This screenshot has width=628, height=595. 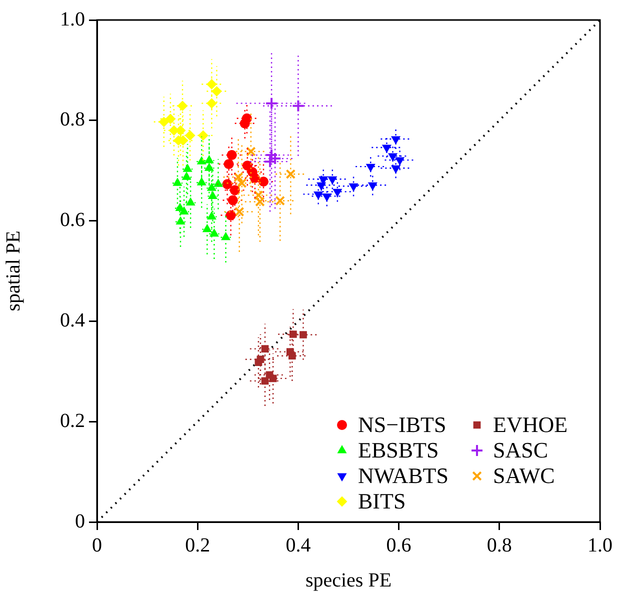 I want to click on y-tick-label: 0.6, so click(x=72, y=220).